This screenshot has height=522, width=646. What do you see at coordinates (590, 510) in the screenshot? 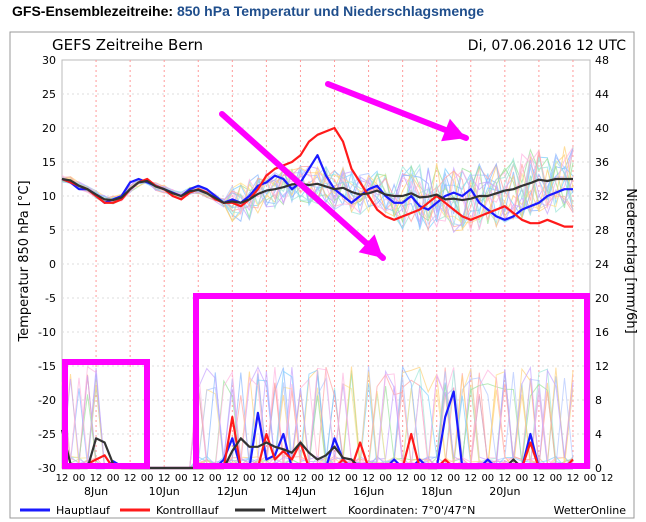
I see `brand-label: WetterOnline` at bounding box center [590, 510].